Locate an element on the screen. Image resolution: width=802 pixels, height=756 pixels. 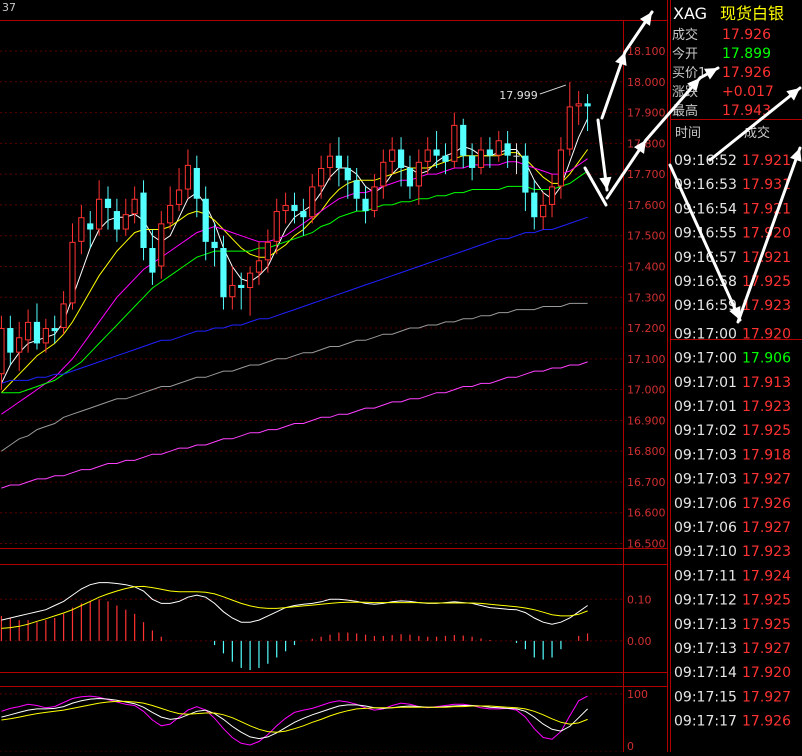
kdj-line is located at coordinates (294, 718).